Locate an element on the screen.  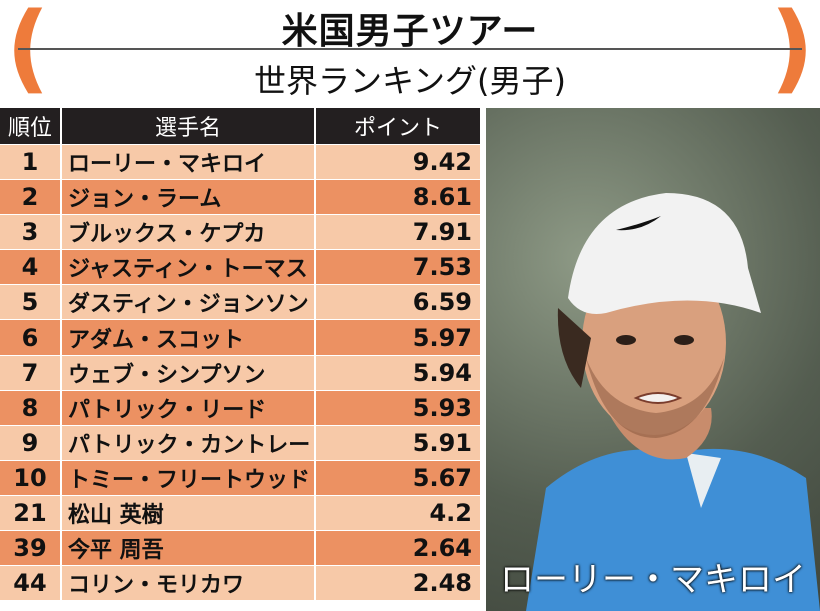
table-row: 1 ローリー・マキロイ 9.42 is located at coordinates (240, 162).